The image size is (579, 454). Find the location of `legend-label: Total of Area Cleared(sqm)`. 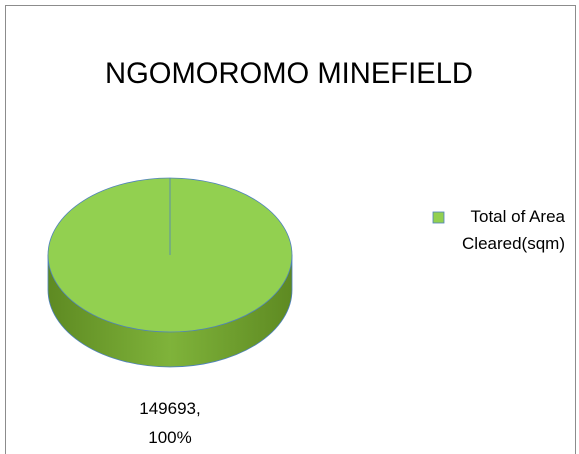

legend-label: Total of Area Cleared(sqm) is located at coordinates (514, 230).